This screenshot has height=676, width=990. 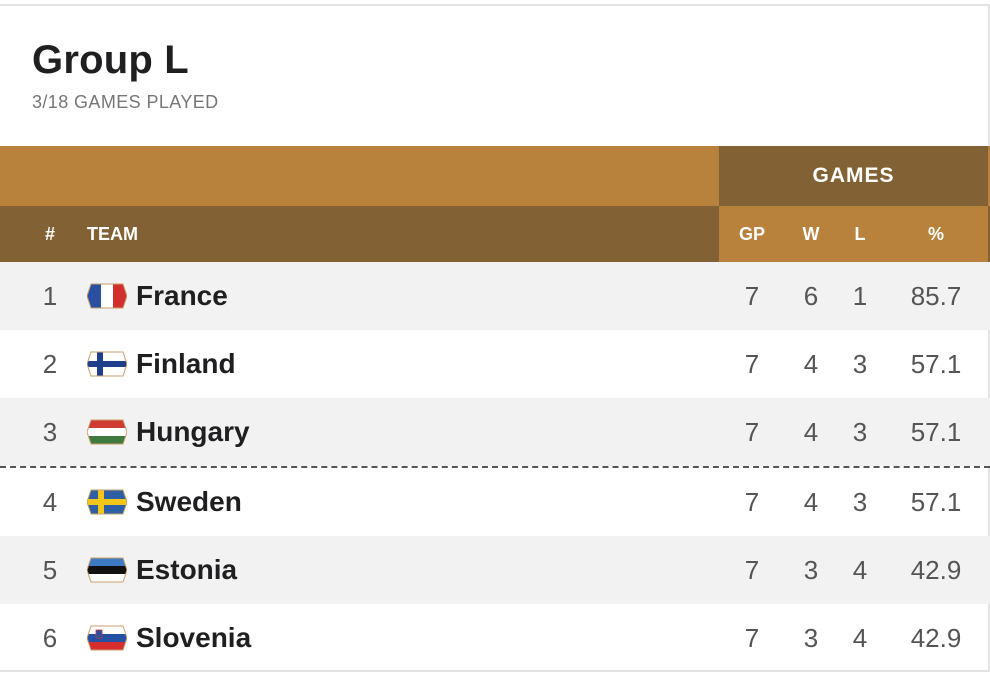 I want to click on team-name: Sweden, so click(x=189, y=501).